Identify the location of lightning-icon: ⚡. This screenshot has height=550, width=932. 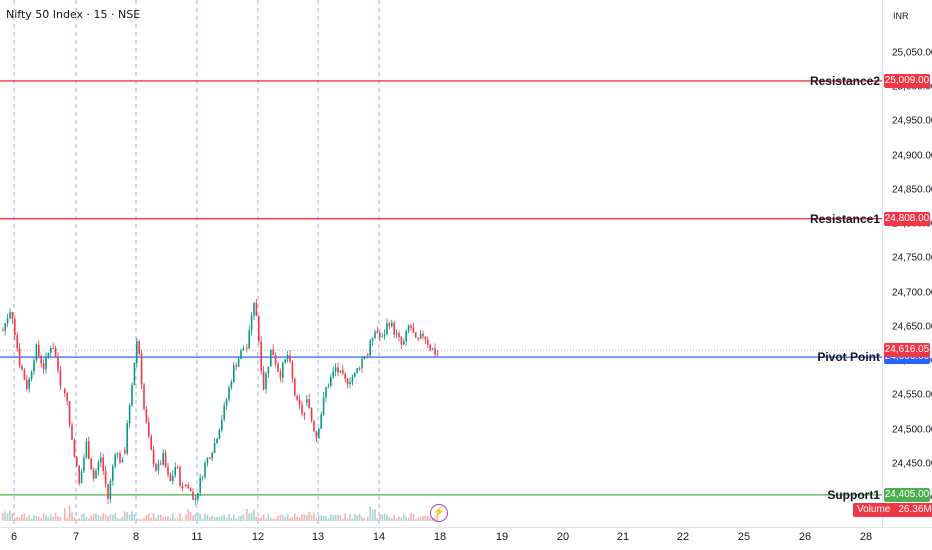
(439, 513).